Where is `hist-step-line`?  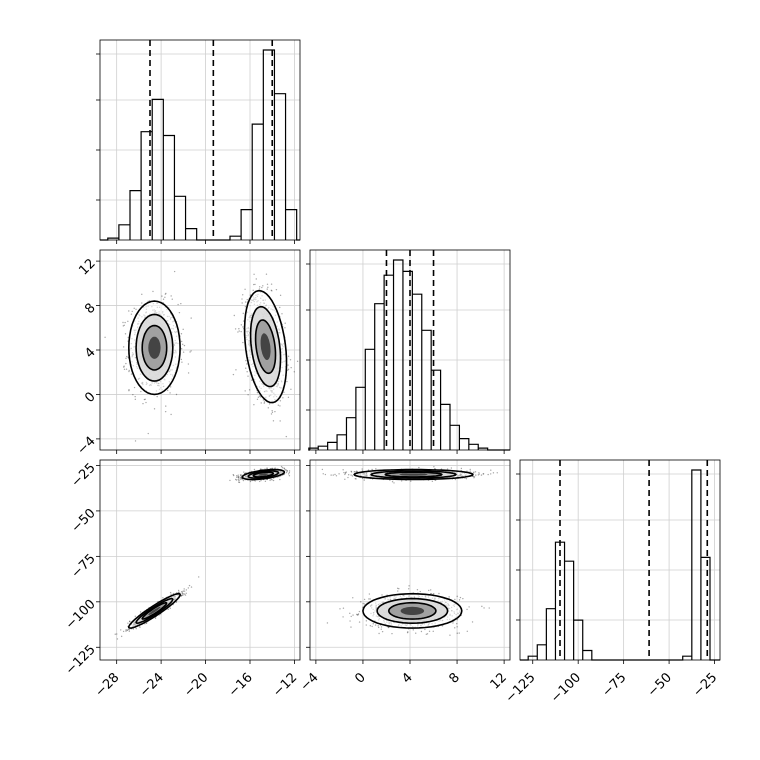
hist-step-line is located at coordinates (409, 355).